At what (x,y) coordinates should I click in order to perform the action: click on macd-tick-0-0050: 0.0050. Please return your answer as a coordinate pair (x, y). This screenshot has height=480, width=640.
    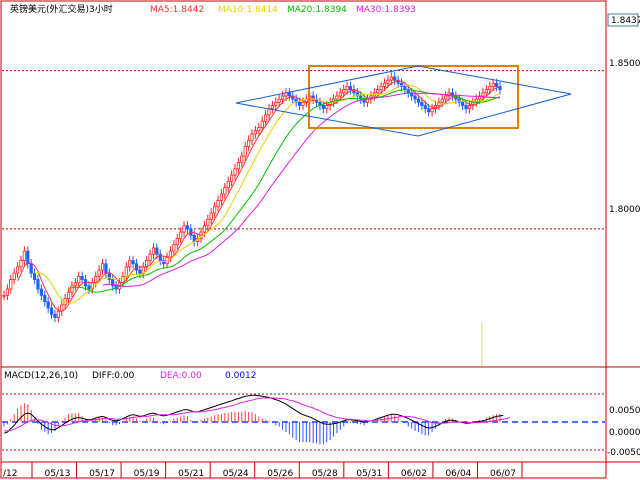
    Looking at the image, I should click on (624, 411).